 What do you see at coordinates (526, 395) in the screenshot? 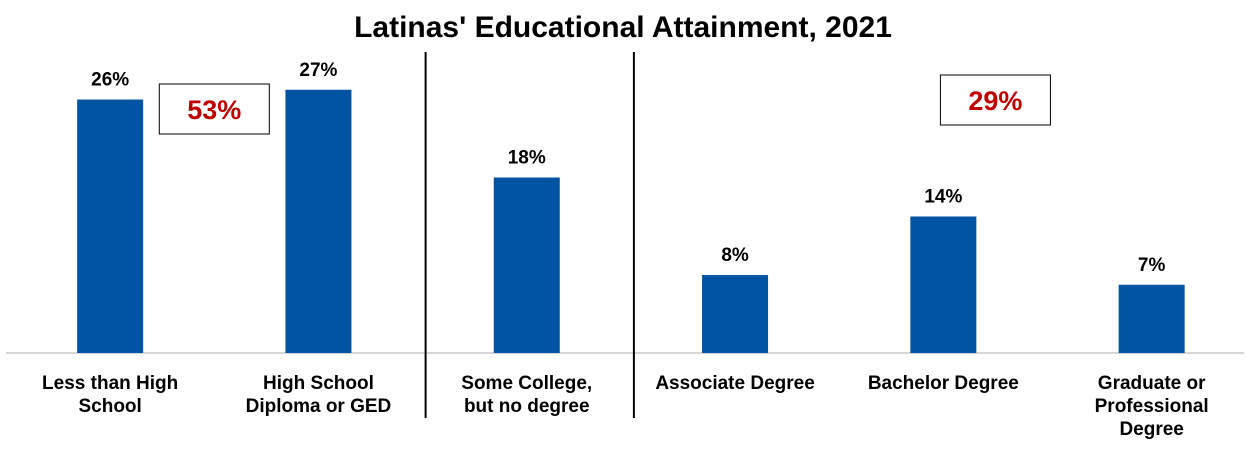
I see `category-label: Some College, but no degree` at bounding box center [526, 395].